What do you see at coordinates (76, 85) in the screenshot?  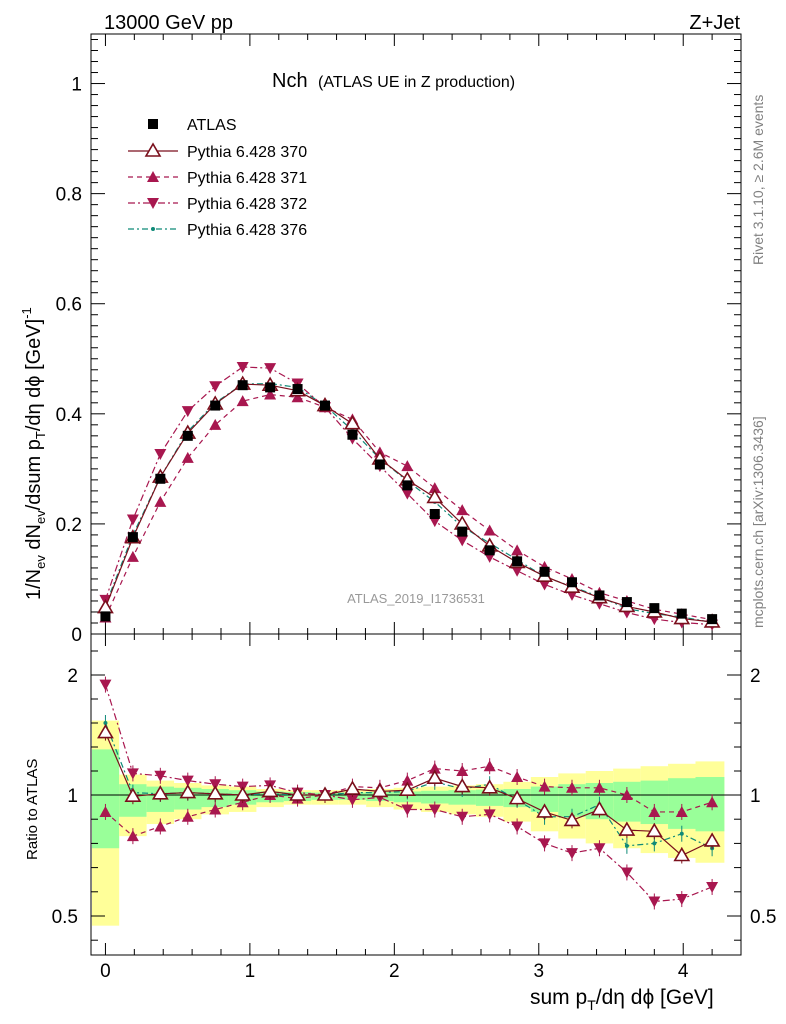 I see `main-y-tick-label: 1` at bounding box center [76, 85].